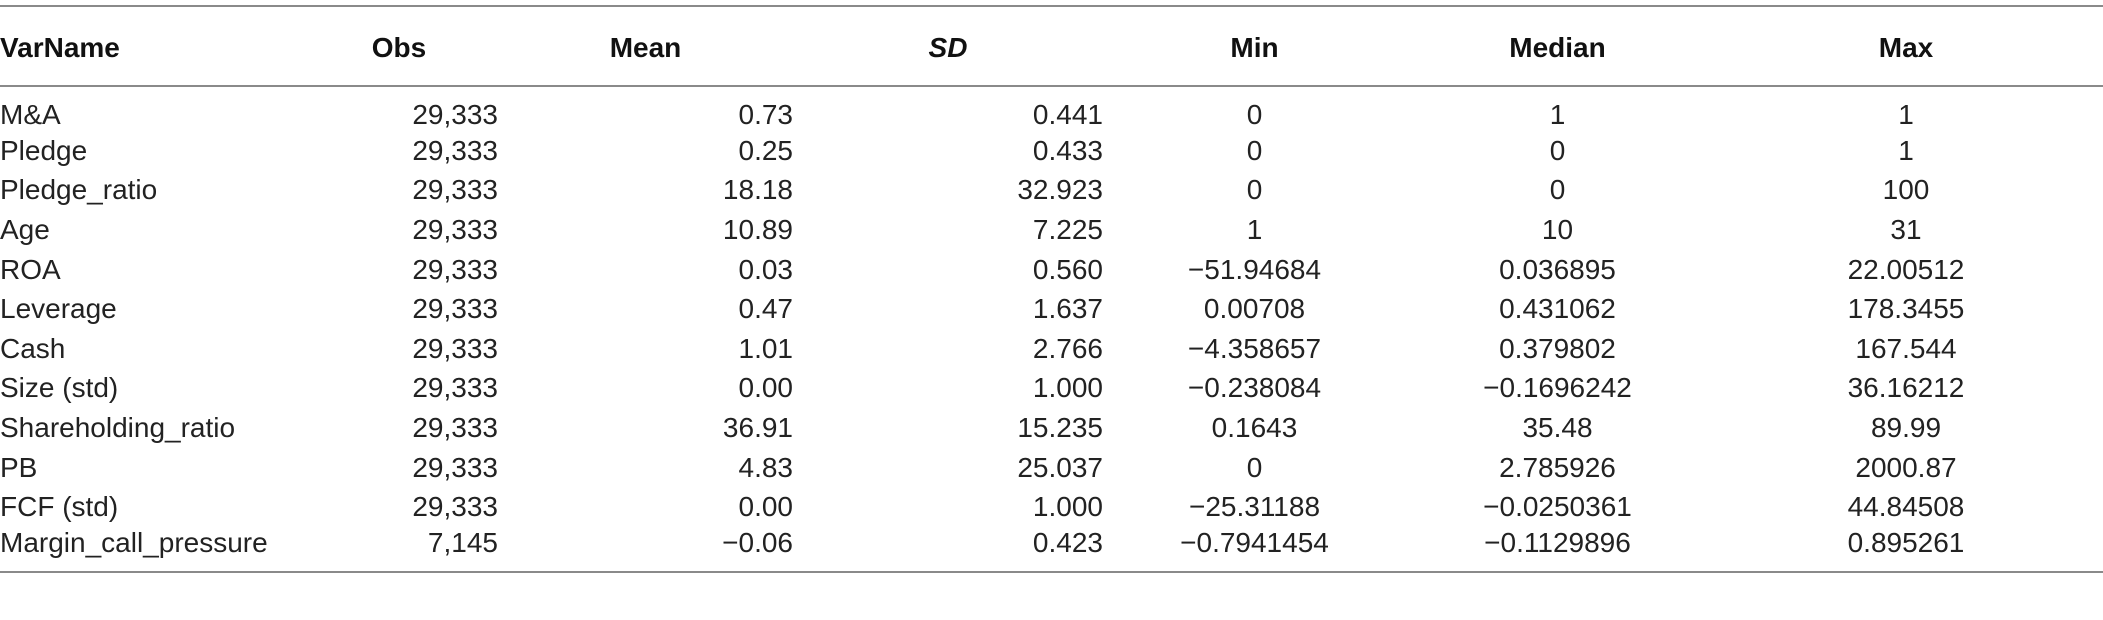 The image size is (2103, 620). I want to click on cell-sd: 0.423, so click(948, 549).